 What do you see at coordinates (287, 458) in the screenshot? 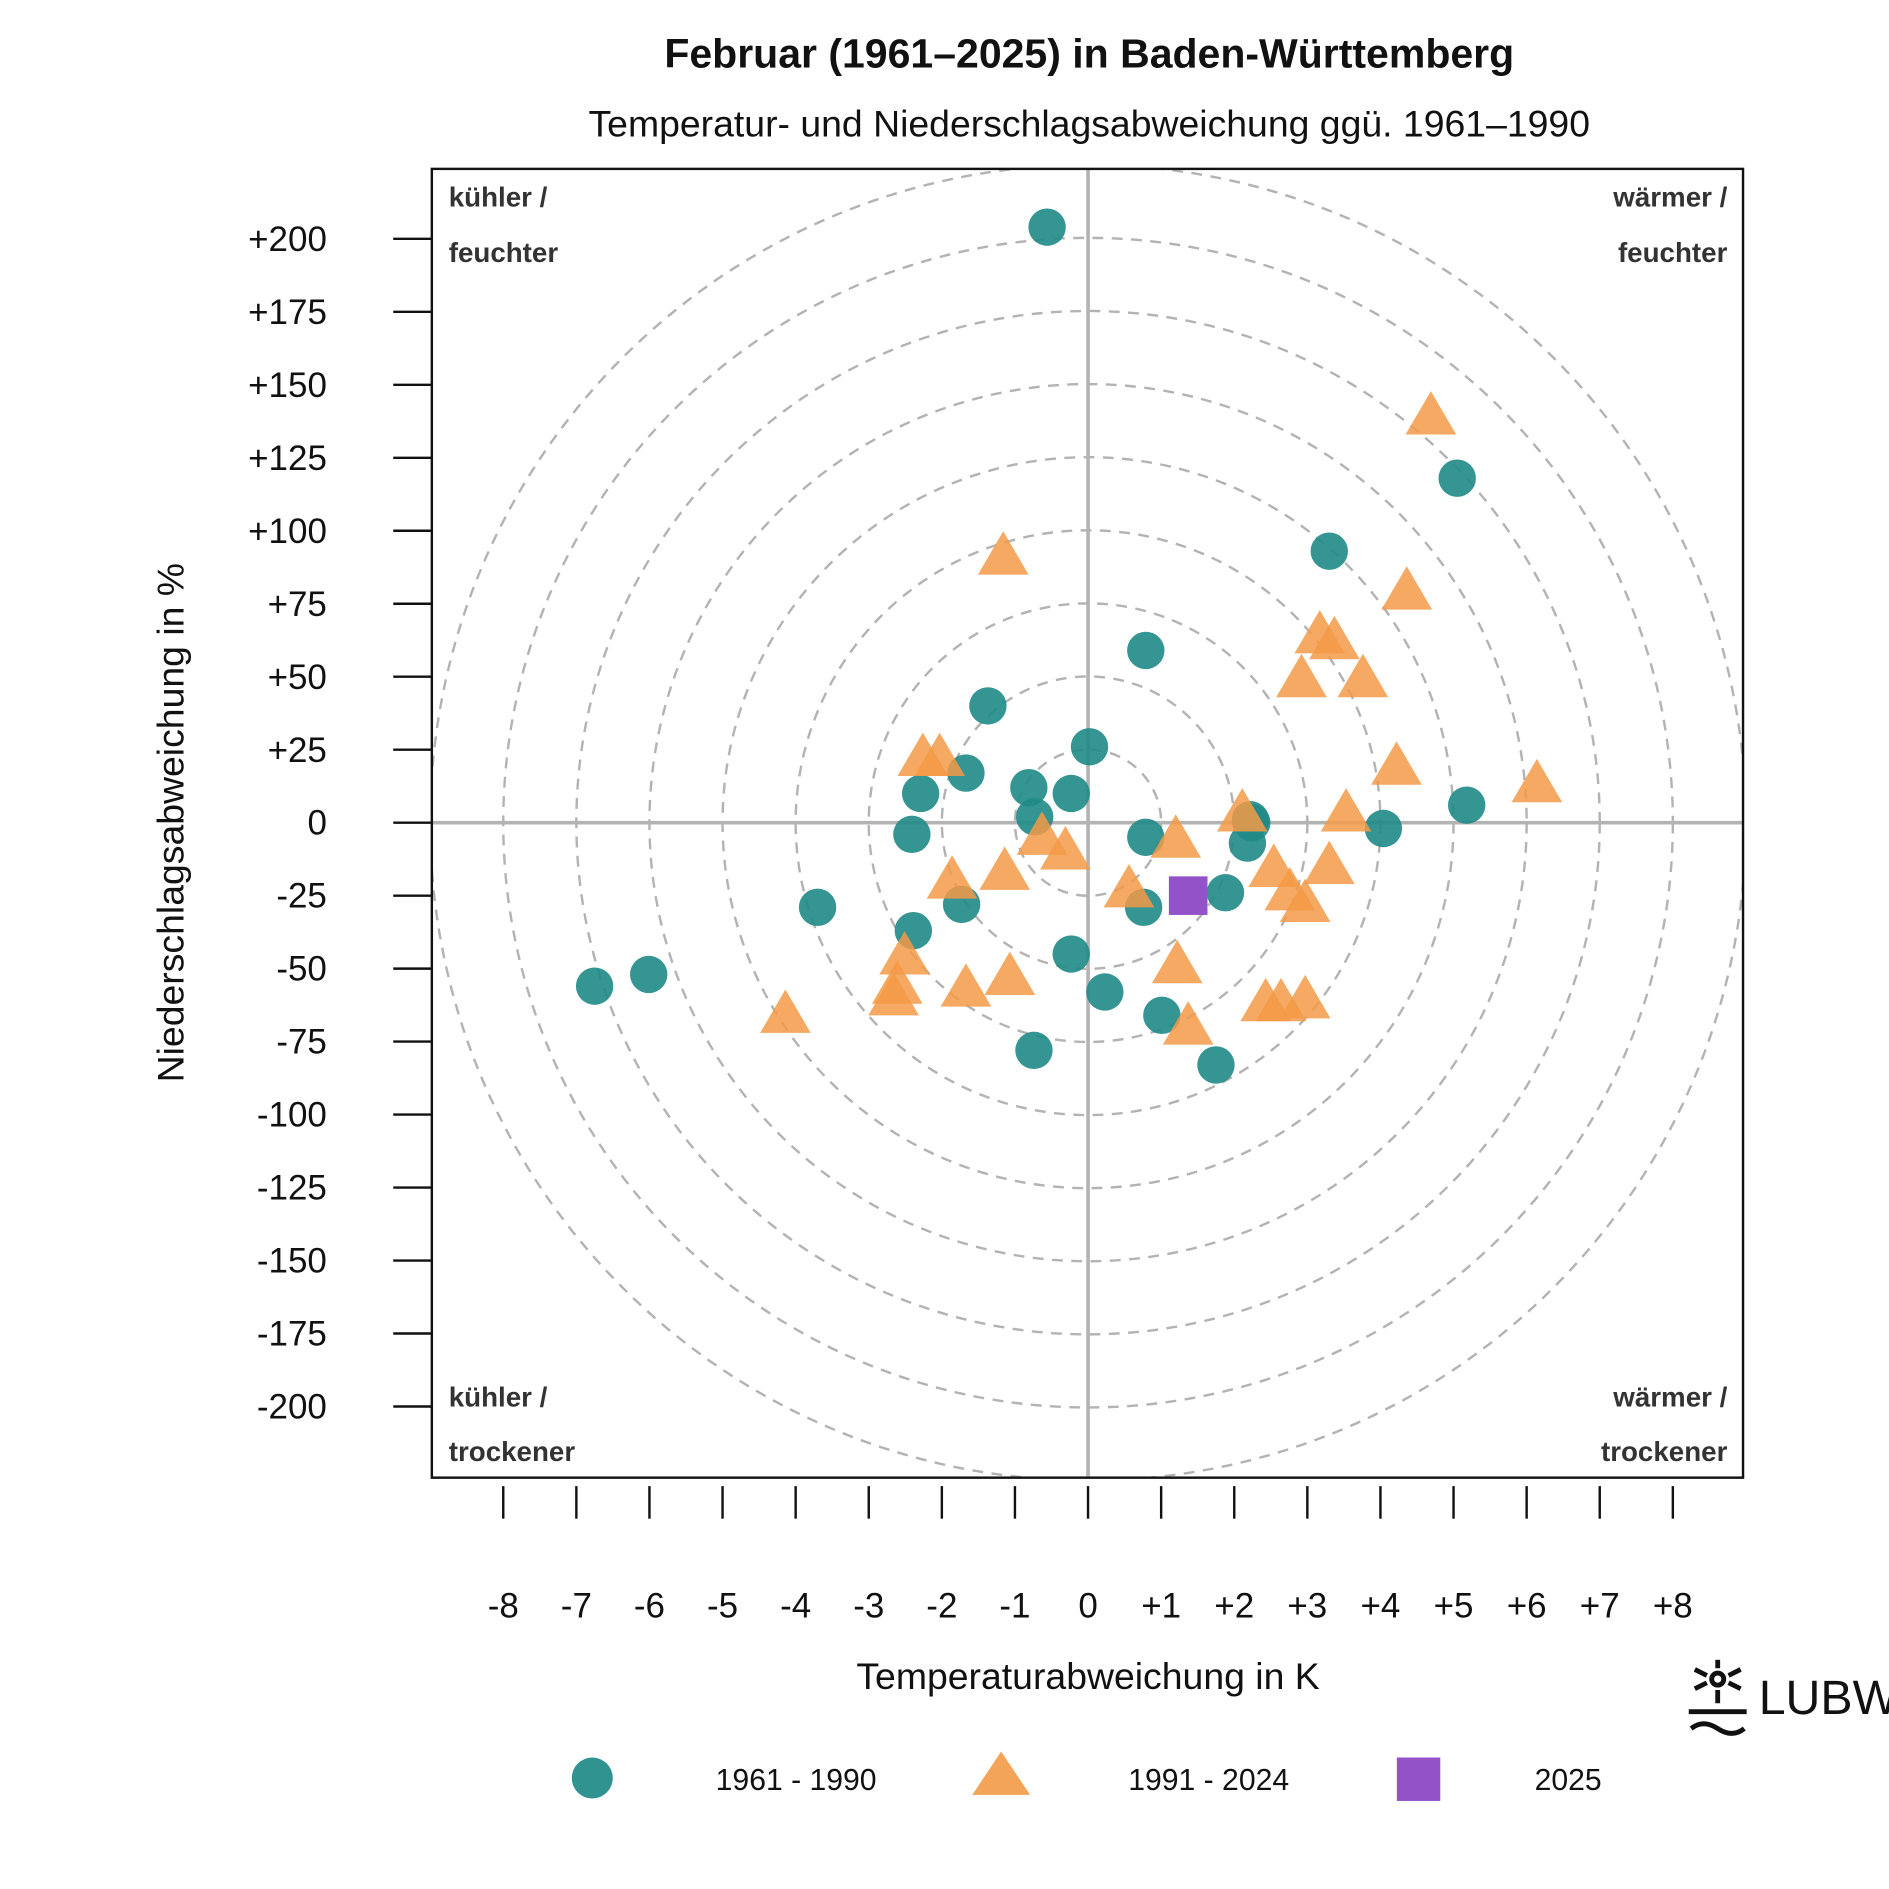
I see `y-tick-label: +125` at bounding box center [287, 458].